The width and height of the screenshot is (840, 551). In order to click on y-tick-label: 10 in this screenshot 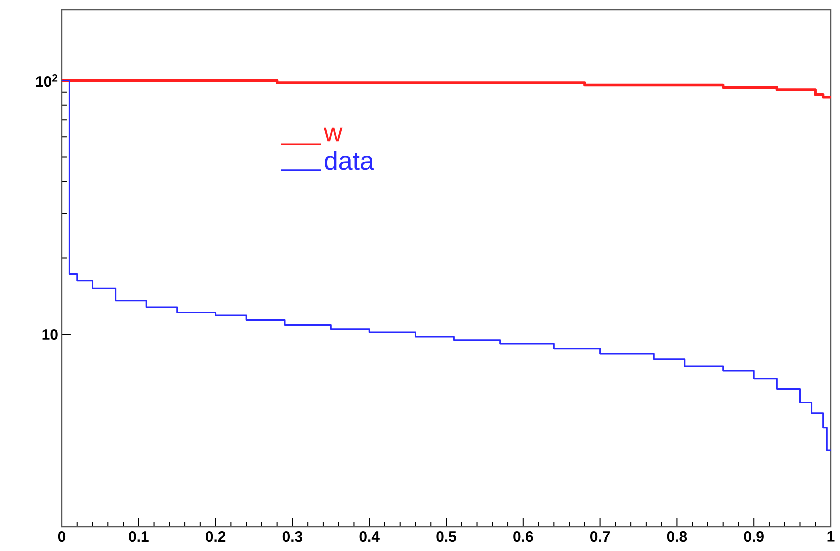, I will do `click(50, 334)`.